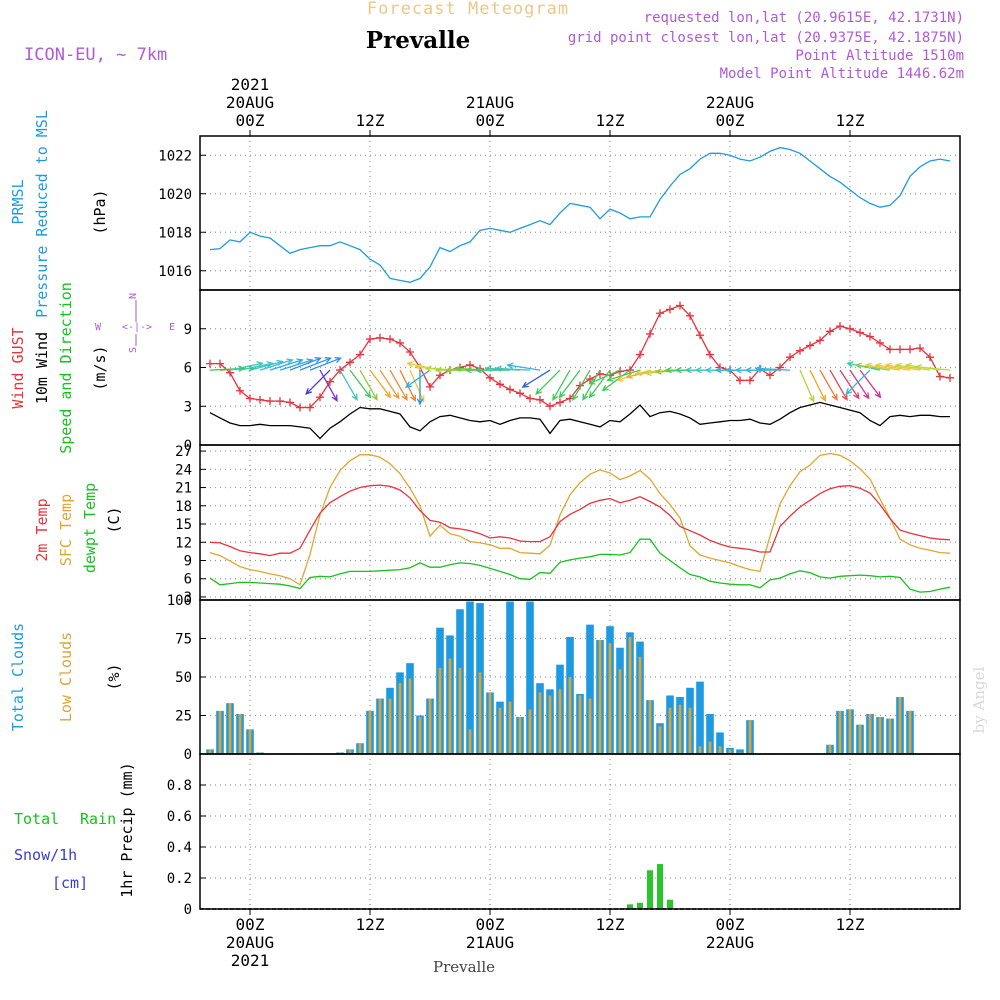 Image resolution: width=1000 pixels, height=1000 pixels. What do you see at coordinates (188, 446) in the screenshot?
I see `wind-ytick-label: 0` at bounding box center [188, 446].